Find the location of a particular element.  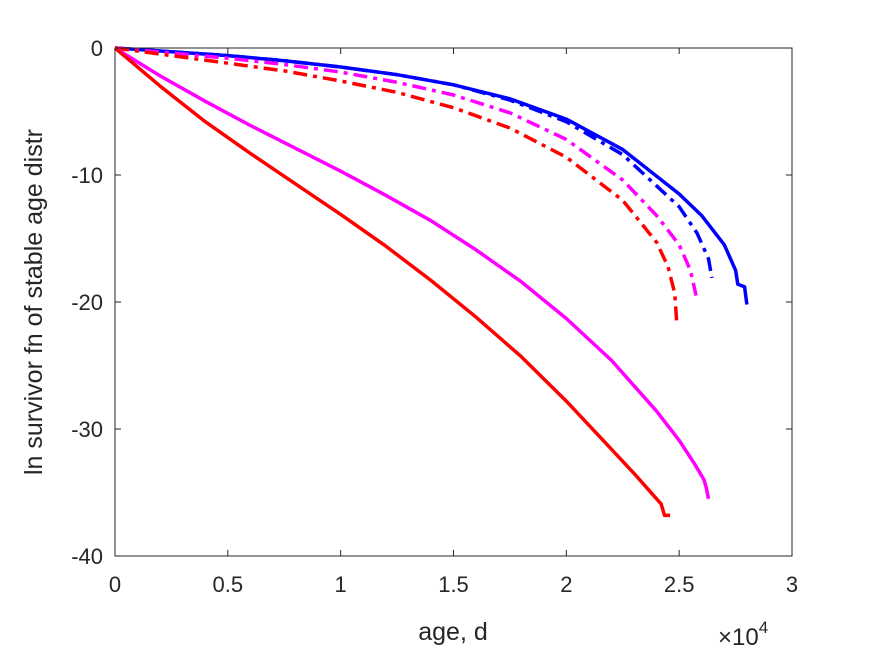

y-tick-label: 0 is located at coordinates (97, 48).